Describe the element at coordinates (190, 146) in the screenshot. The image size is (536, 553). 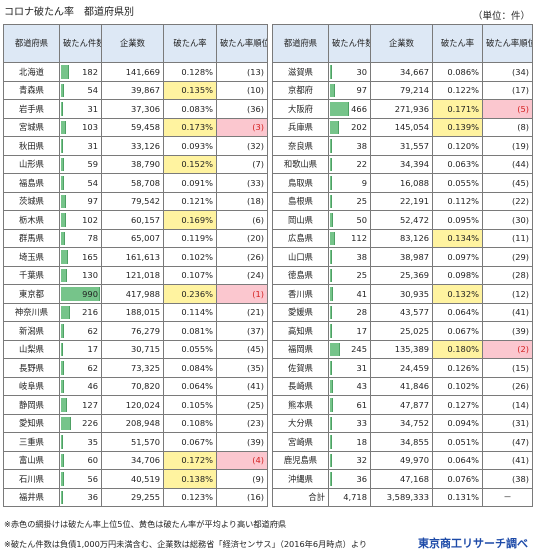
I see `rate-value: 0.093%` at that location.